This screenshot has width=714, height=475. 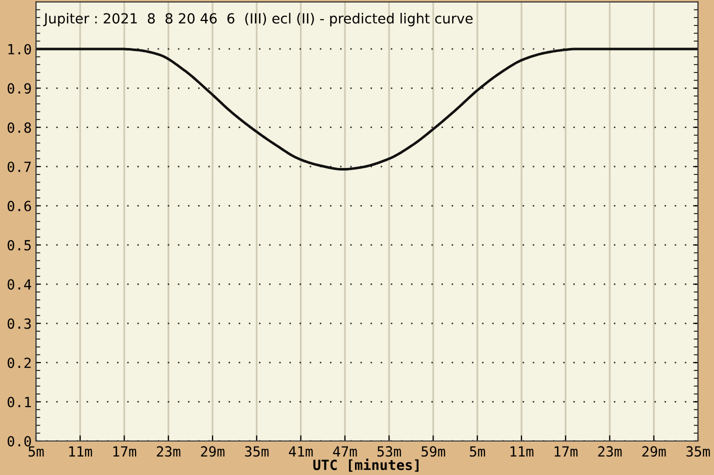 What do you see at coordinates (345, 451) in the screenshot?
I see `x-tick-label: 47m` at bounding box center [345, 451].